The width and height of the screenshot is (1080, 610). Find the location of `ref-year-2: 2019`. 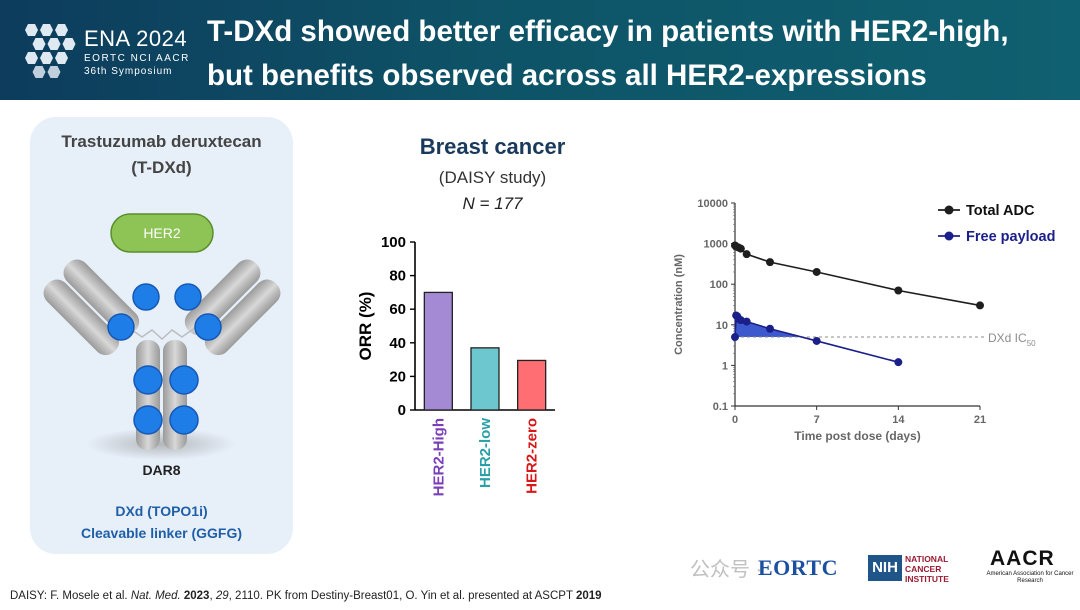

ref-year-2: 2019 is located at coordinates (588, 596).